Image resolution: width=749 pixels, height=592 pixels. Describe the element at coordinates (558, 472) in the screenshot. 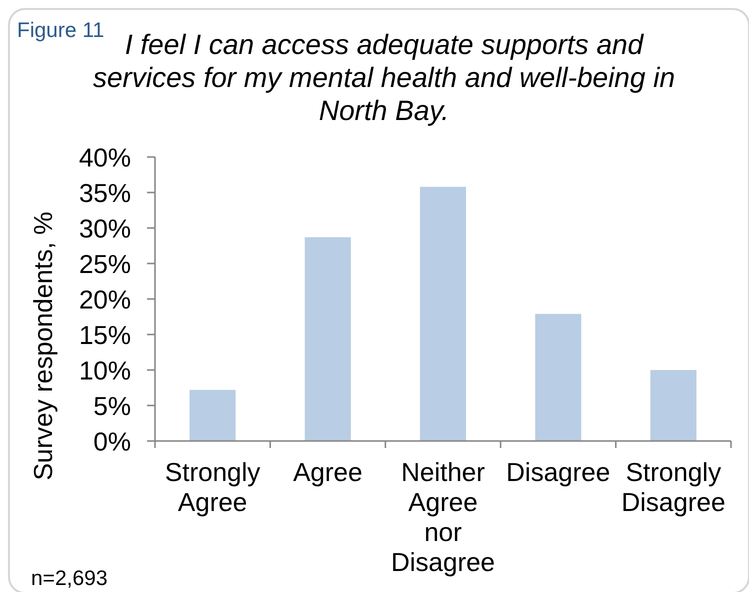

I see `x-tick-label: Disagree` at that location.